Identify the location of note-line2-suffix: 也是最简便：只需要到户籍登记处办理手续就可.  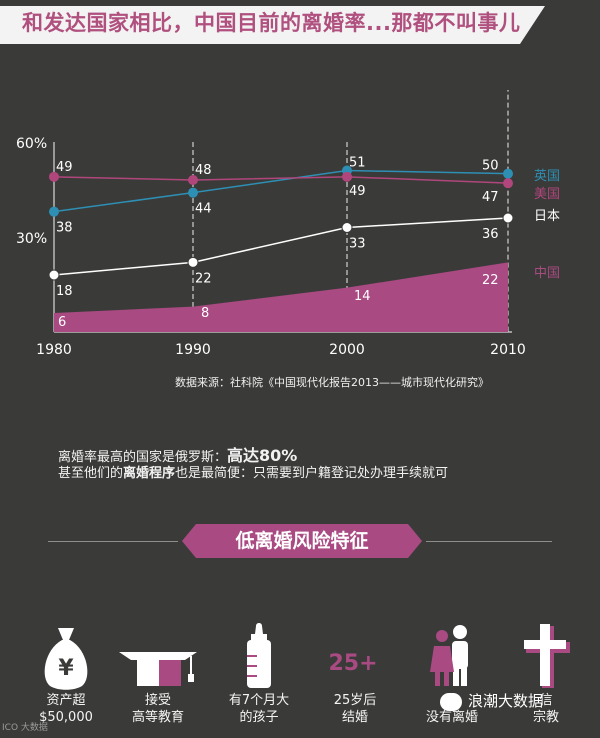
(312, 473).